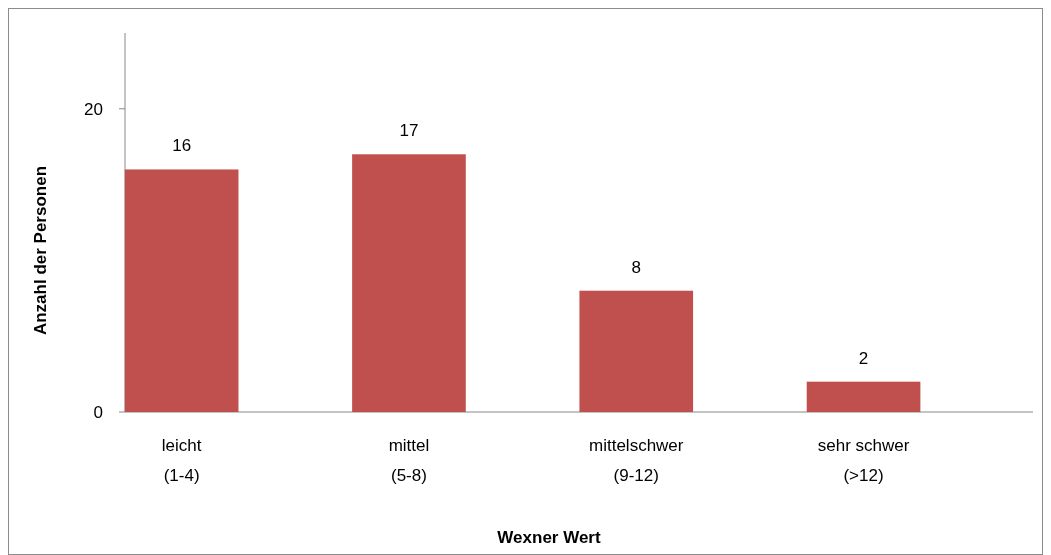 This screenshot has width=1051, height=555. I want to click on y-axis-title: Anzahl der Personen, so click(40, 250).